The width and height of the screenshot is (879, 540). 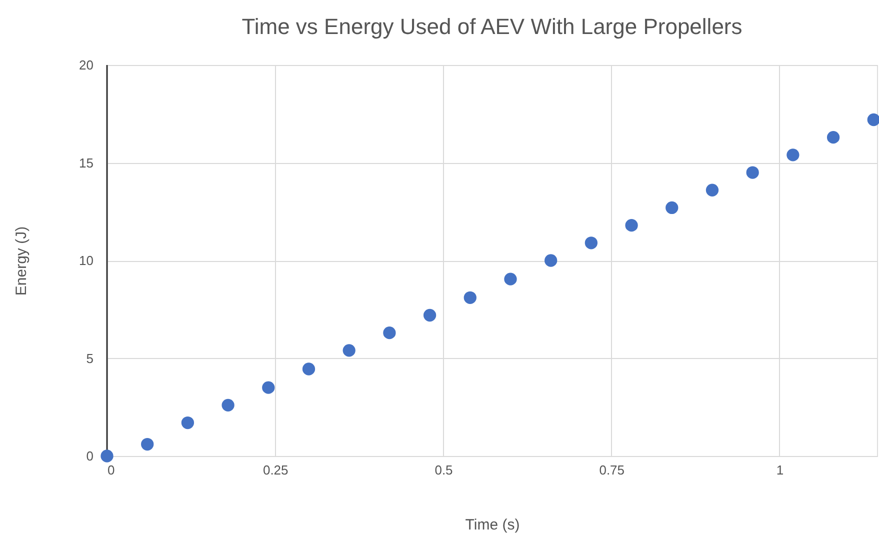 I want to click on chart-title: Time vs Energy Used of AEV With Large Propellers, so click(x=492, y=26).